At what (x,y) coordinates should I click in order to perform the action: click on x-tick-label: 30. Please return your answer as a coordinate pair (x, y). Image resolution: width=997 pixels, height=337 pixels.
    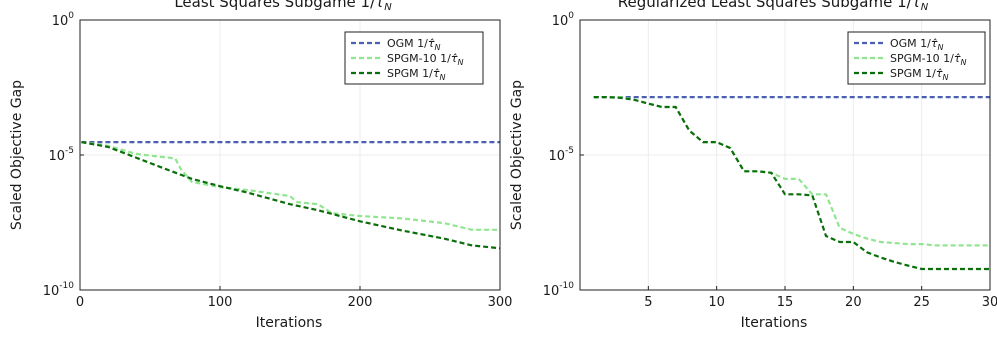
    Looking at the image, I should click on (989, 302).